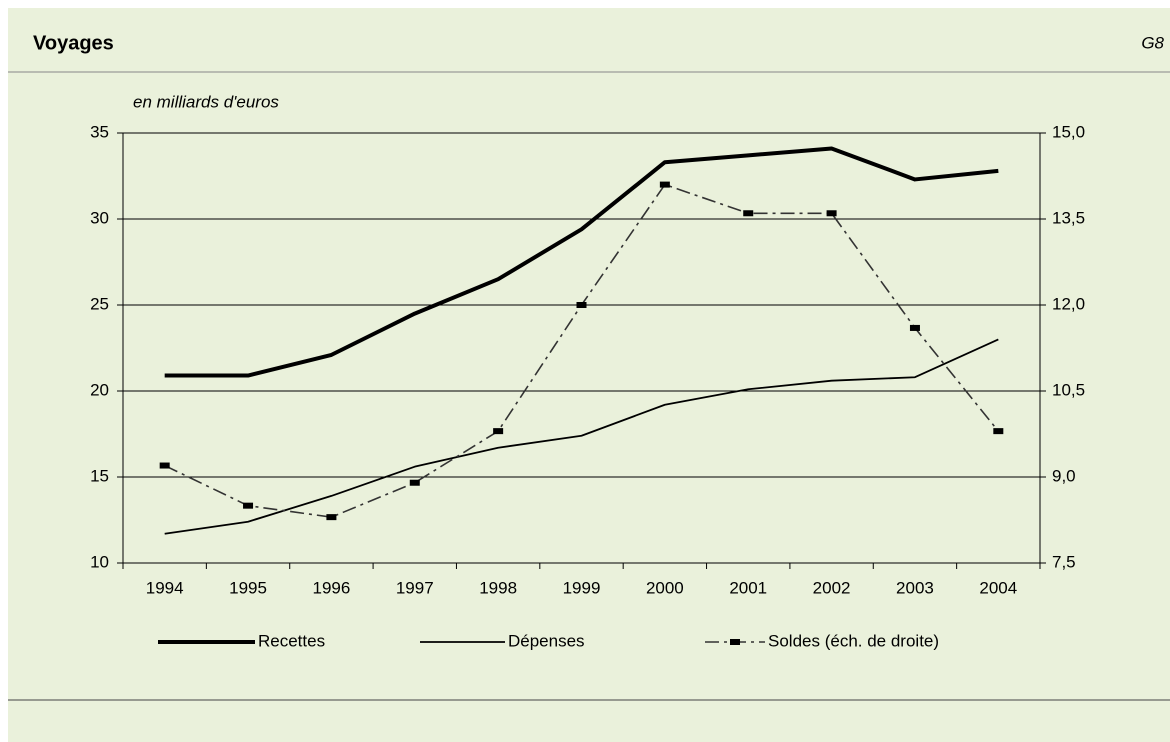 The height and width of the screenshot is (742, 1170). I want to click on x-tick-label: 1997, so click(415, 587).